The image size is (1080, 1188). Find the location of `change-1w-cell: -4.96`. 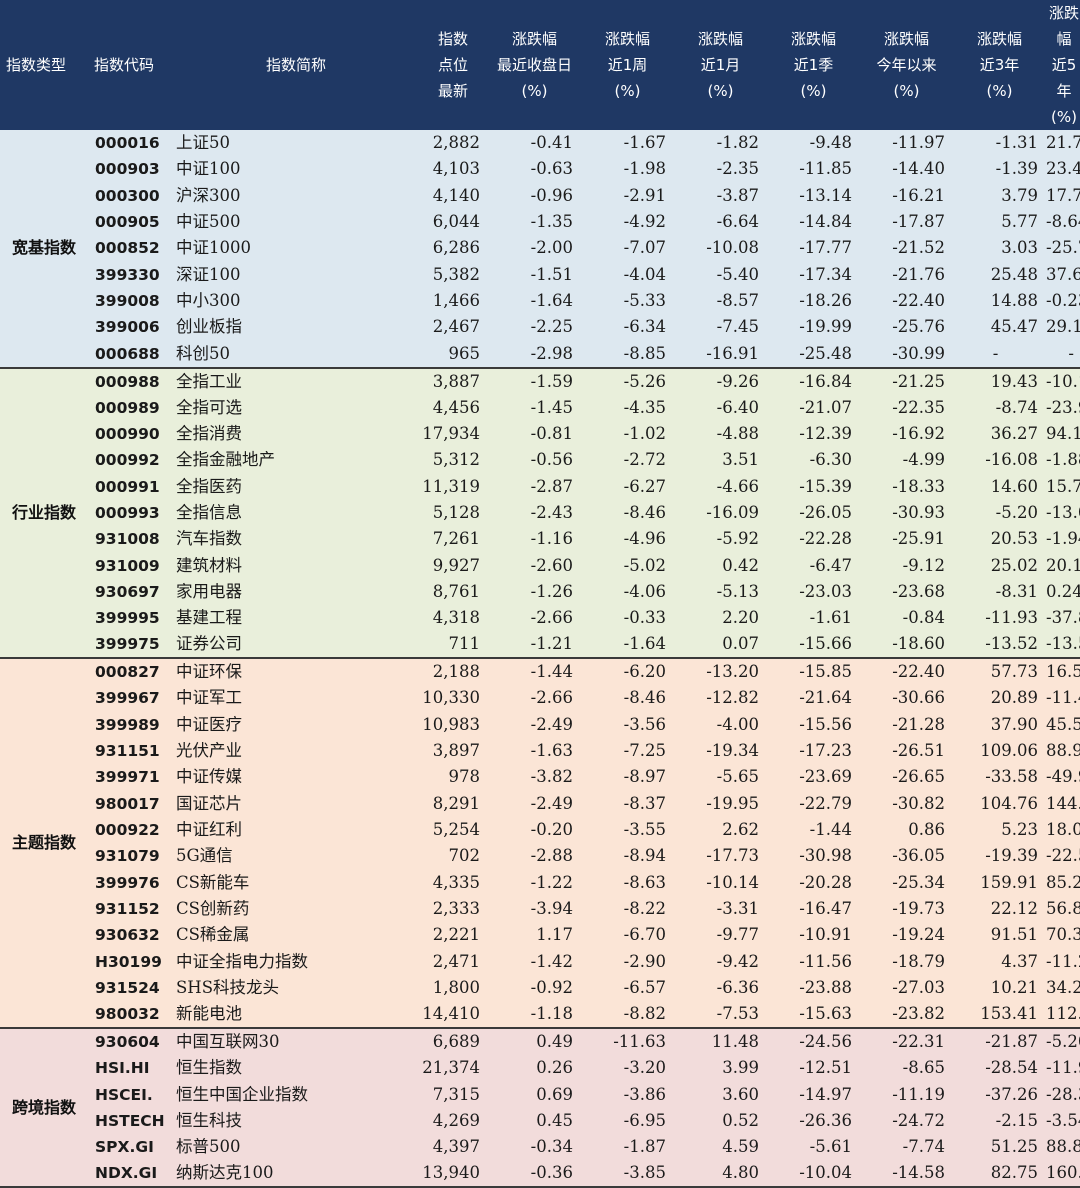

change-1w-cell: -4.96 is located at coordinates (644, 539).